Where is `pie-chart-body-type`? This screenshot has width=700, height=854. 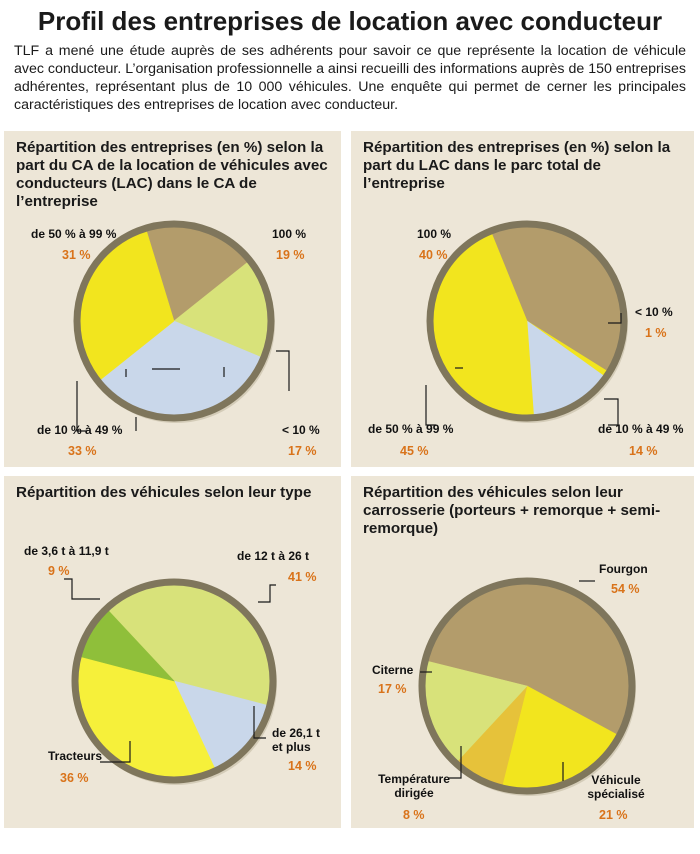
pie-chart-body-type is located at coordinates (527, 686).